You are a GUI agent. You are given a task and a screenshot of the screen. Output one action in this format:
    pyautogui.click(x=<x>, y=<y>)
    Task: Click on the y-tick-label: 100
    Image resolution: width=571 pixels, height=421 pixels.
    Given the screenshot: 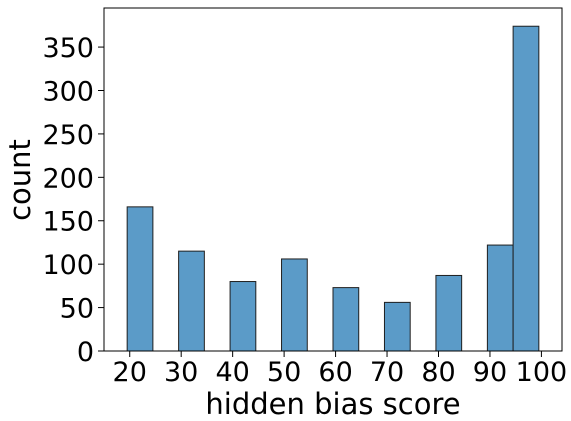 What is the action you would take?
    pyautogui.click(x=68, y=265)
    